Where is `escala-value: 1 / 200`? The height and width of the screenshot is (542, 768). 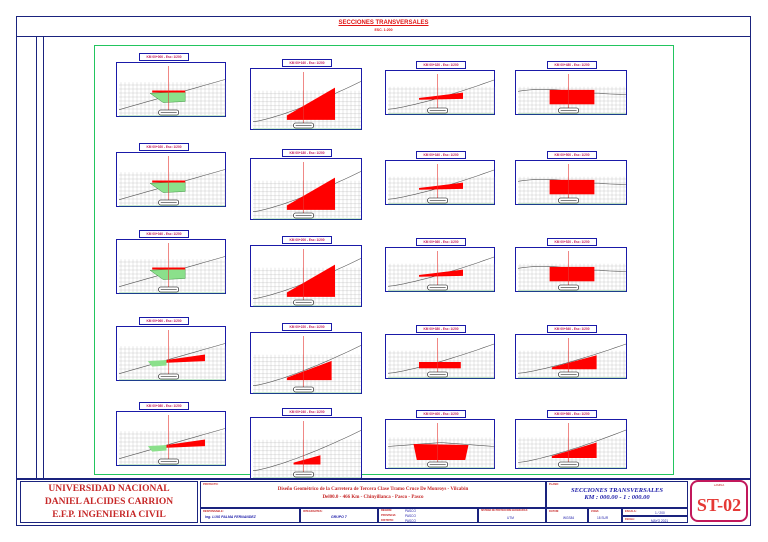
escala-value: 1 / 200 is located at coordinates (660, 513).